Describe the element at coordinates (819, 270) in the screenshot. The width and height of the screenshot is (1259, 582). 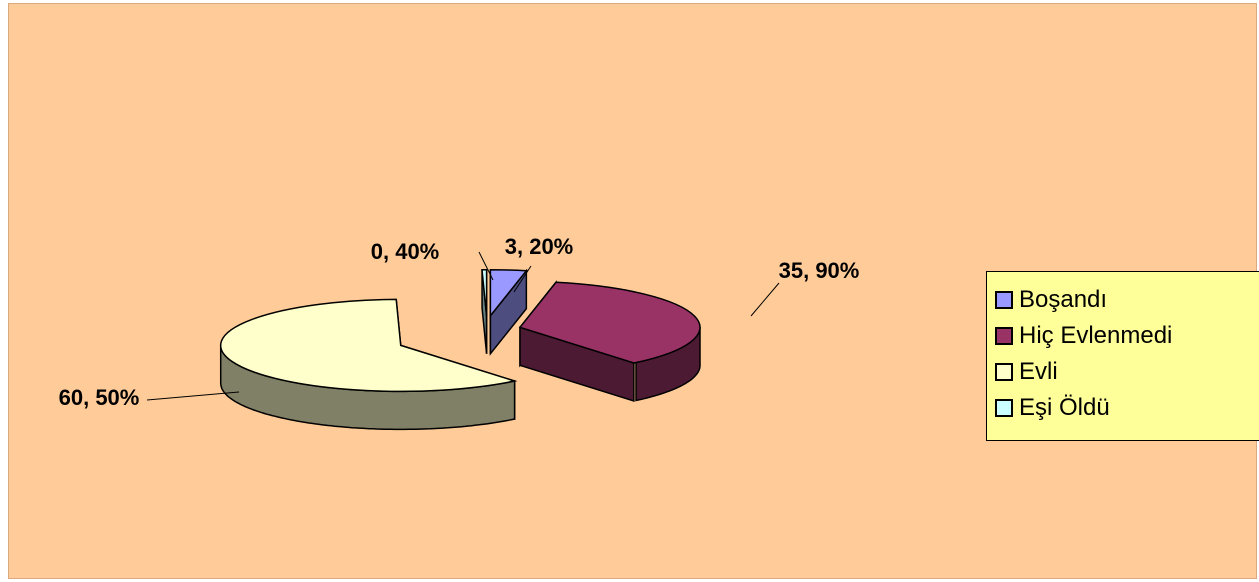
I see `data-label: 35, 90%` at that location.